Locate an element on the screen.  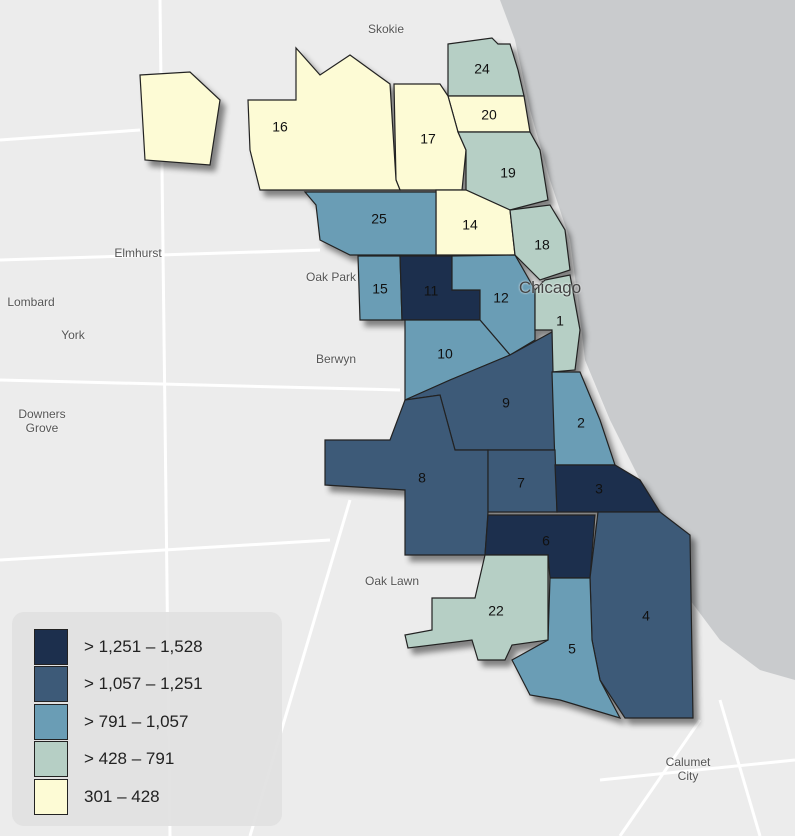
district-label: 17 is located at coordinates (428, 139).